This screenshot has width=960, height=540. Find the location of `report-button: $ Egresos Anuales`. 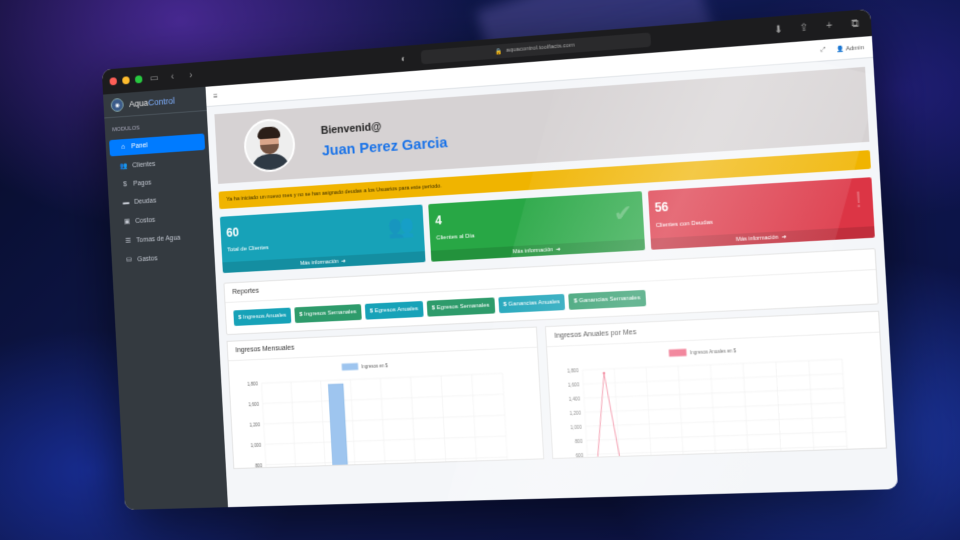

report-button: $ Egresos Anuales is located at coordinates (394, 310).